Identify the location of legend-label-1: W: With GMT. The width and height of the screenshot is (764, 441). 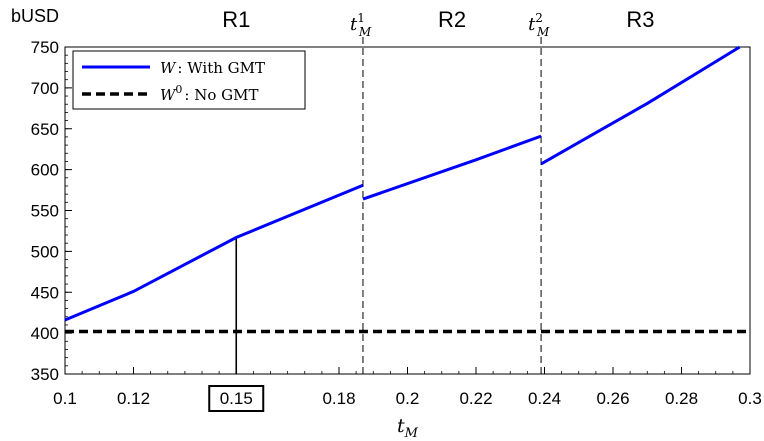
(212, 68).